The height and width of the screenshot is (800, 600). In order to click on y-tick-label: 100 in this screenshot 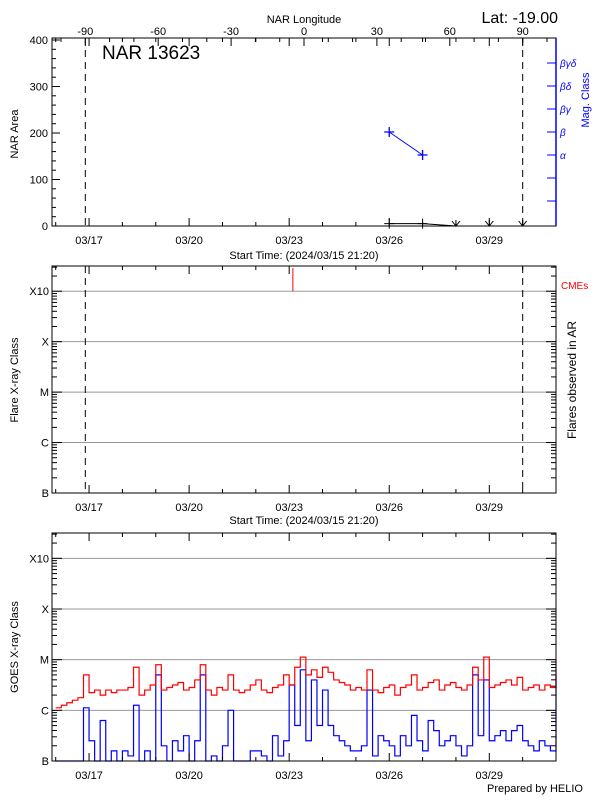, I will do `click(39, 181)`.